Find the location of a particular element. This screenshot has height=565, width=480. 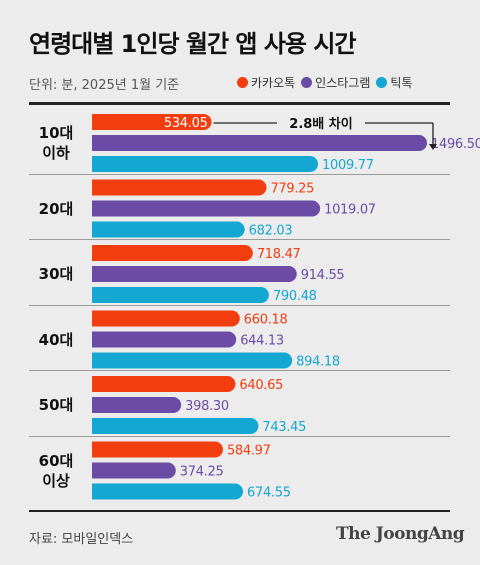

bar-tiktok-30s is located at coordinates (180, 295).